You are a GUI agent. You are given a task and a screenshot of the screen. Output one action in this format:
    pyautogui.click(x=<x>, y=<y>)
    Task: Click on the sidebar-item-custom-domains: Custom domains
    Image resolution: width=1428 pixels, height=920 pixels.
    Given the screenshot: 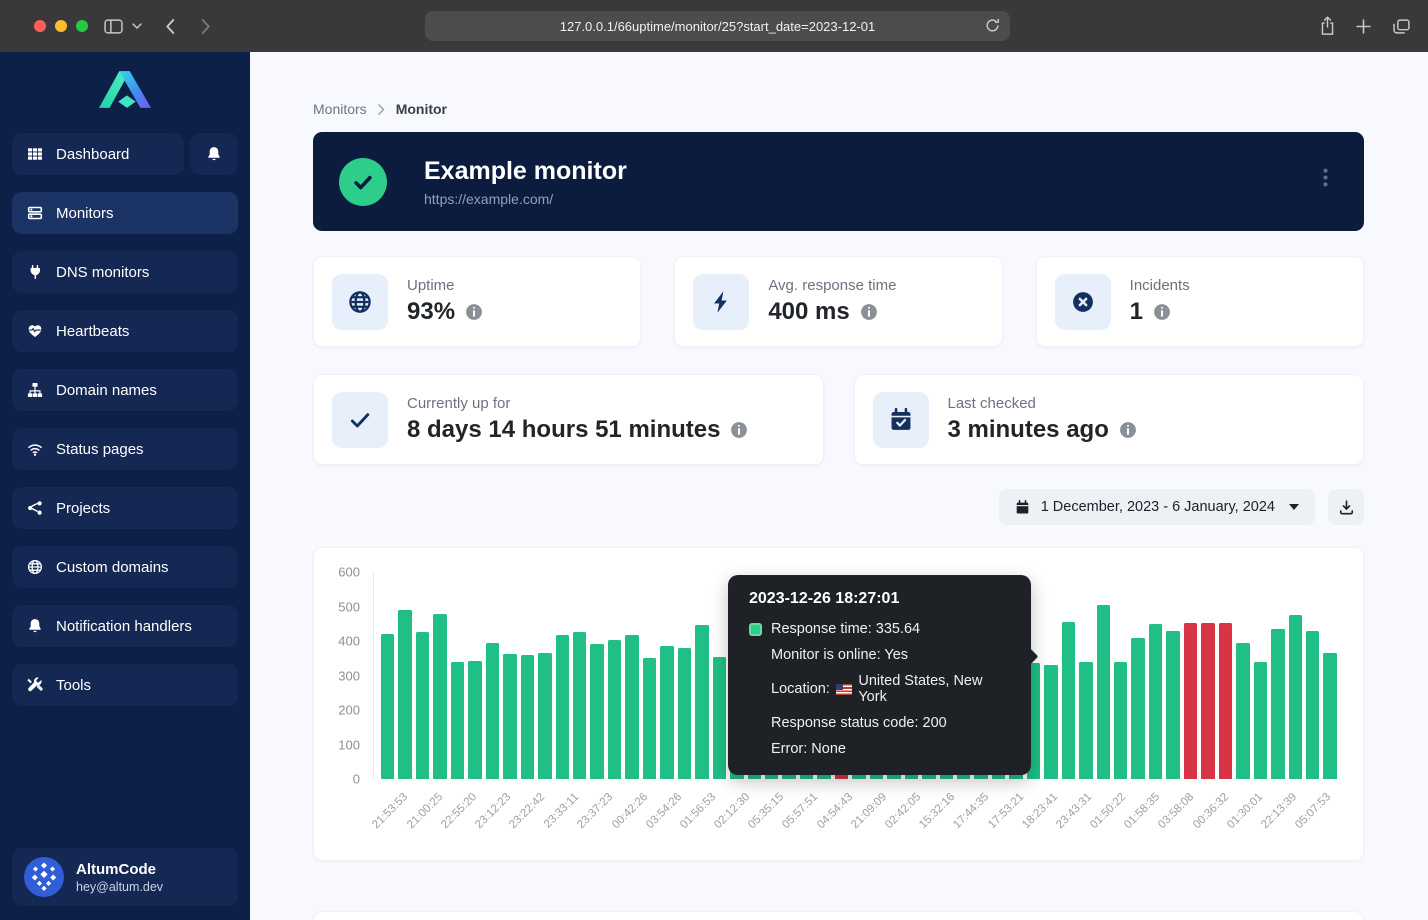 What is the action you would take?
    pyautogui.click(x=125, y=567)
    